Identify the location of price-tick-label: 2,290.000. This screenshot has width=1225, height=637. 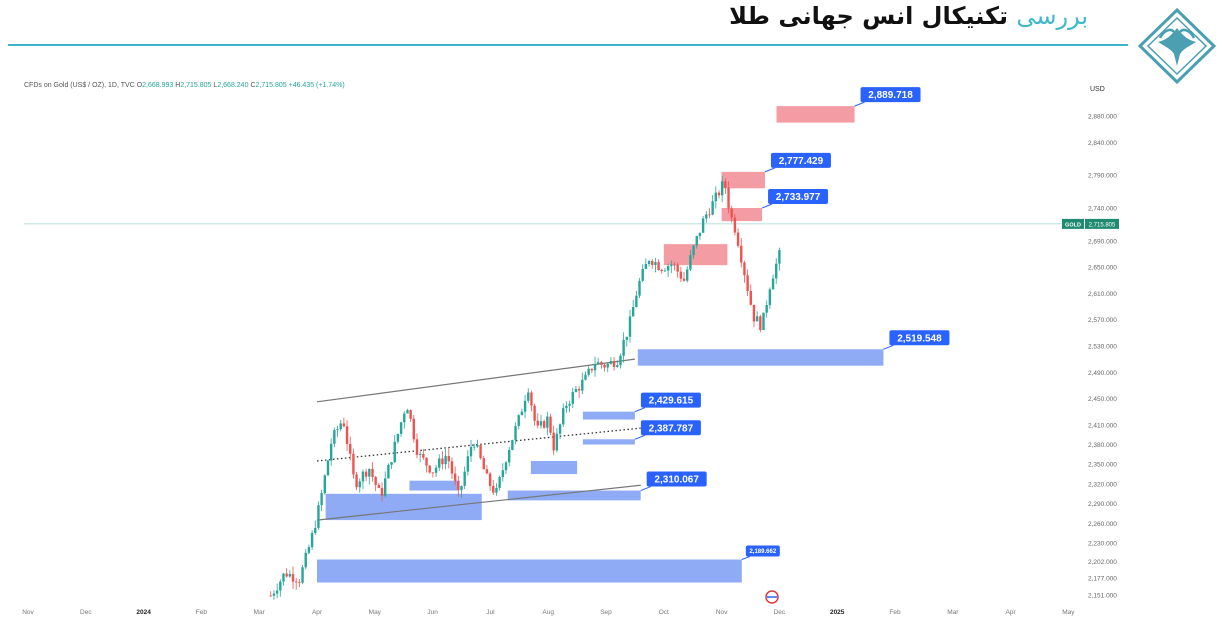
(1102, 504).